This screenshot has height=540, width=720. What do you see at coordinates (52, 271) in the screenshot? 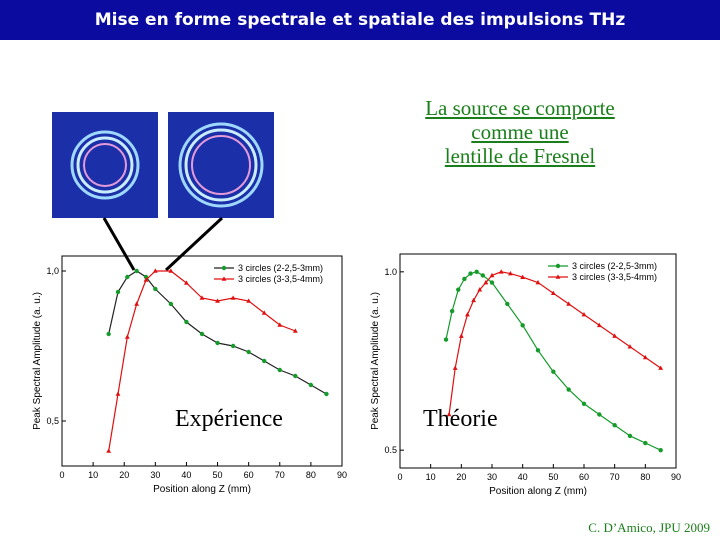
I see `y-tick-label: 1,0` at bounding box center [52, 271].